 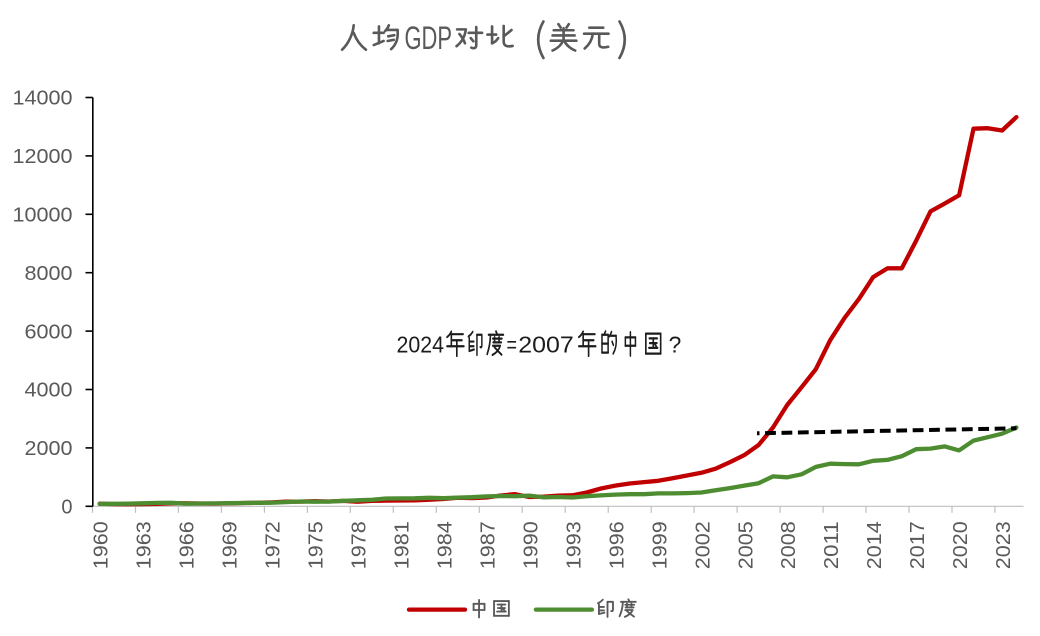 I want to click on svg-text: 2008, so click(x=789, y=545).